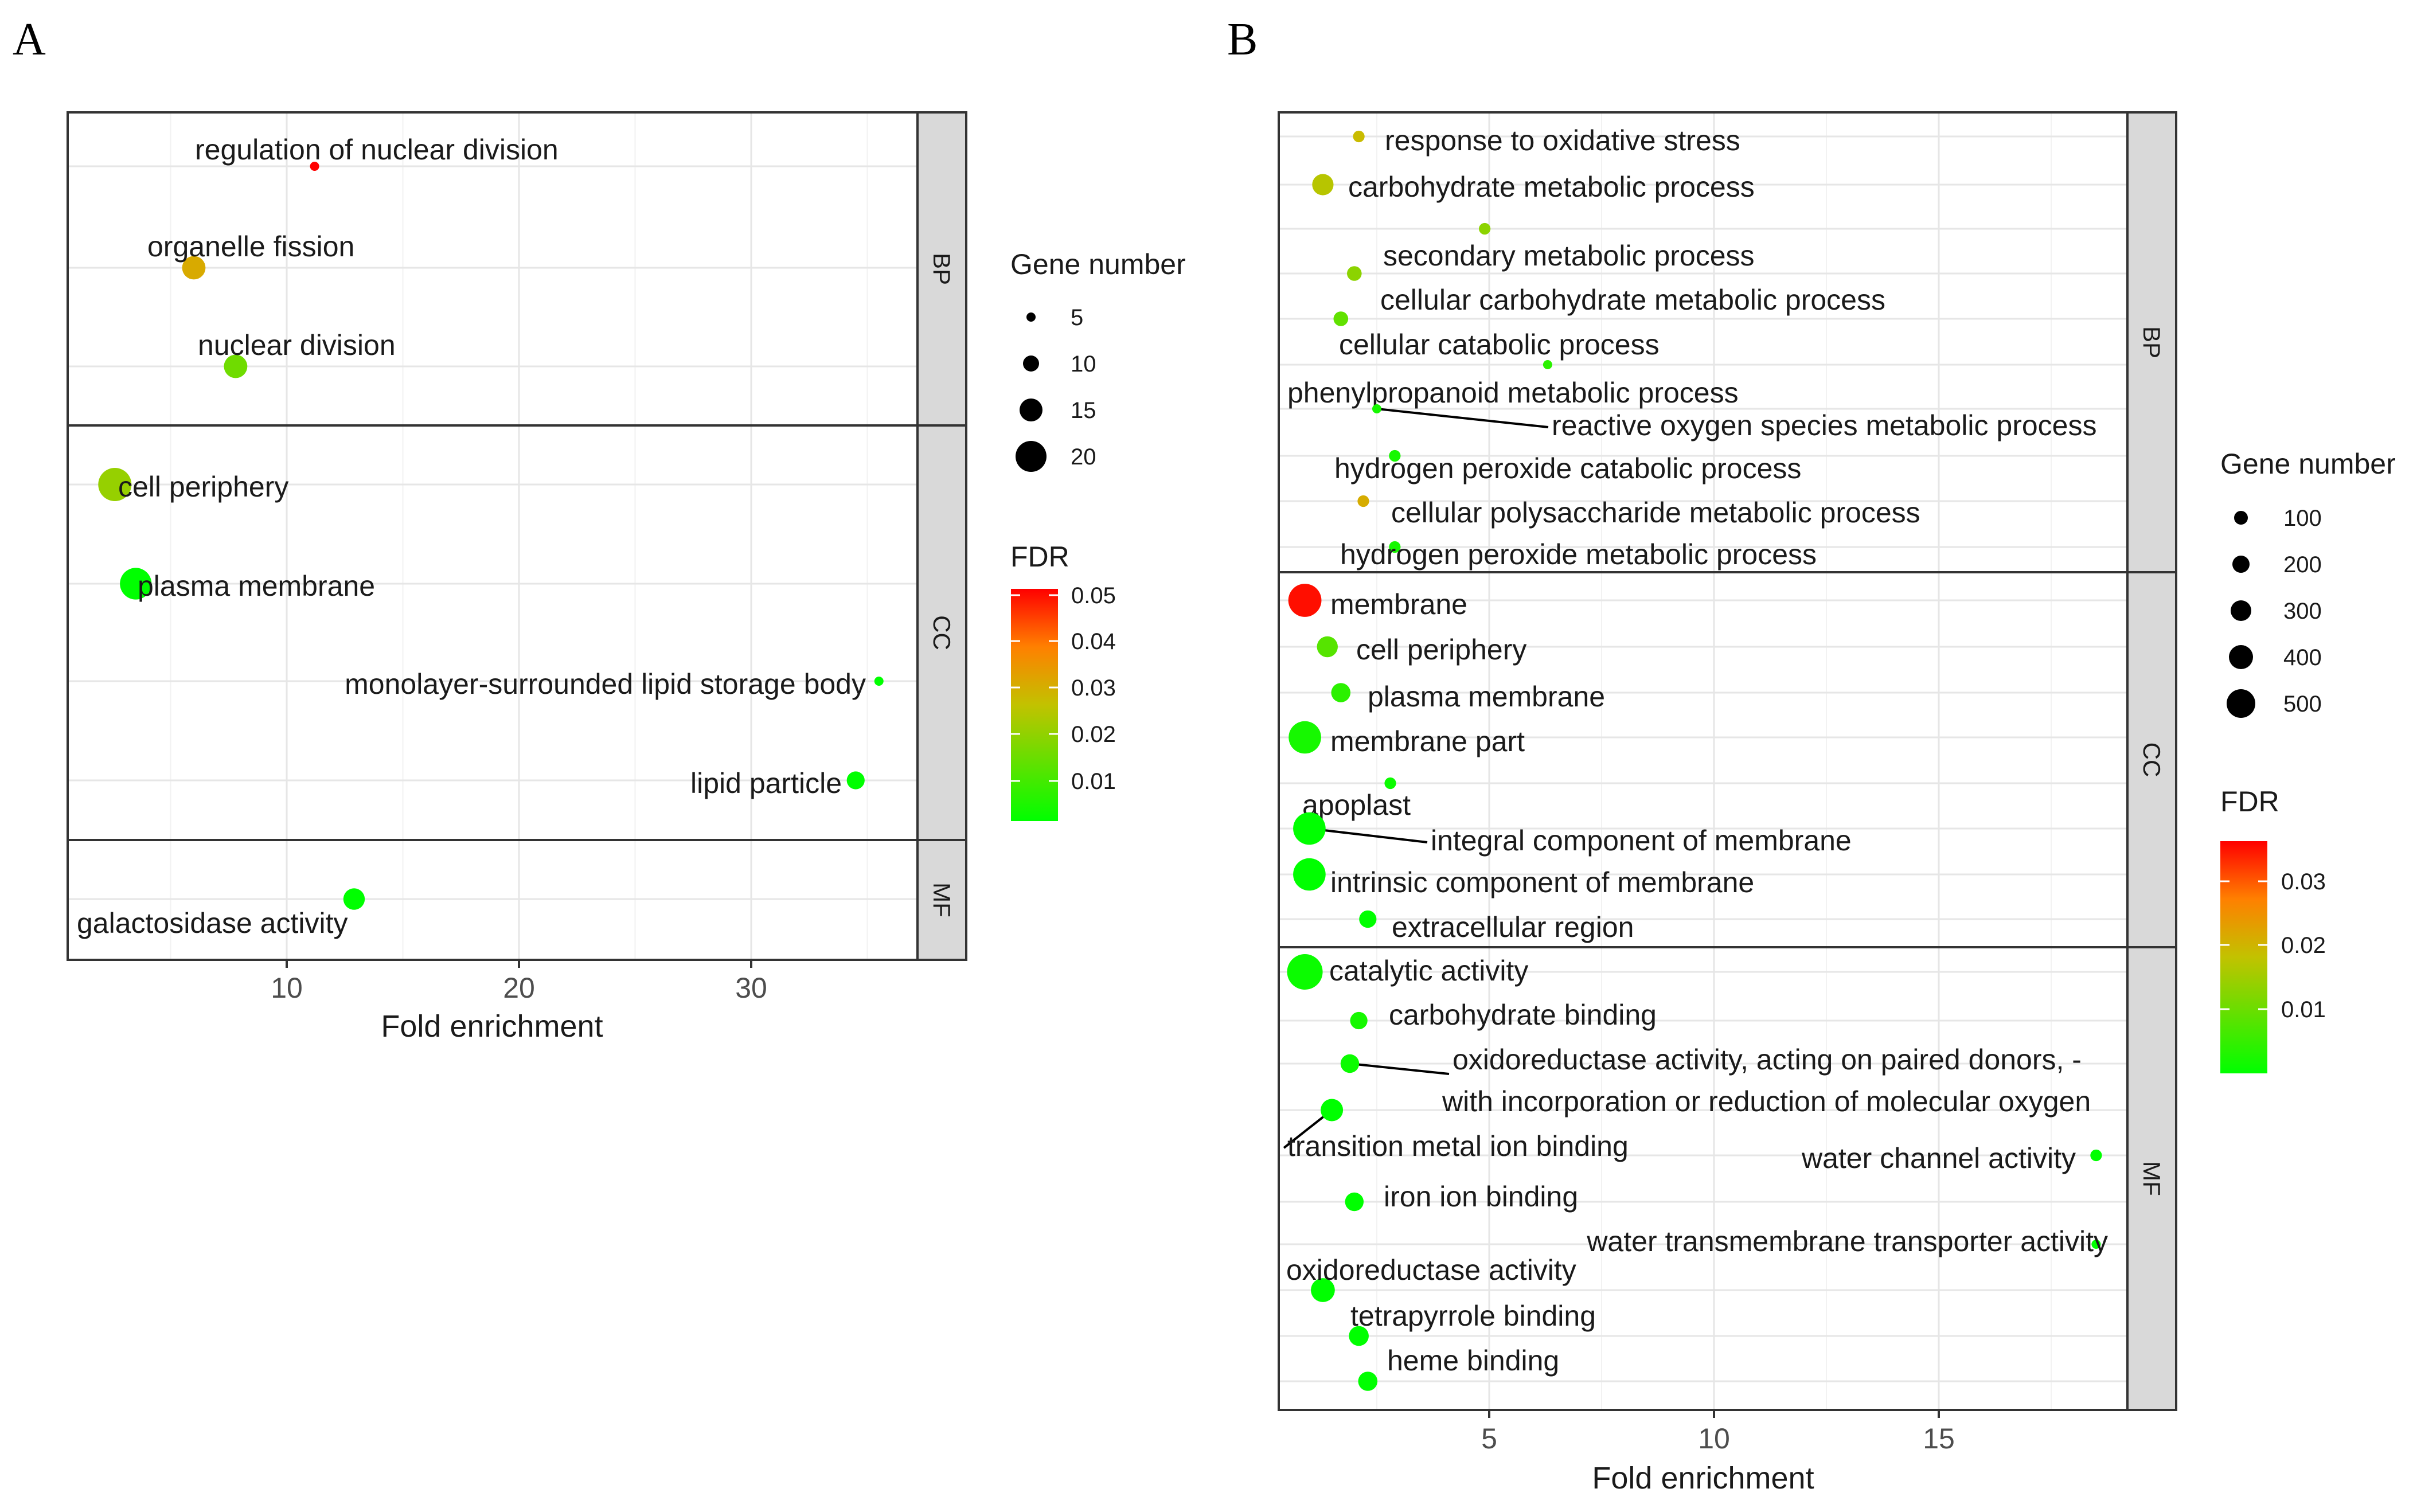 The image size is (2413, 1512). I want to click on panel-b-letter: B, so click(1242, 39).